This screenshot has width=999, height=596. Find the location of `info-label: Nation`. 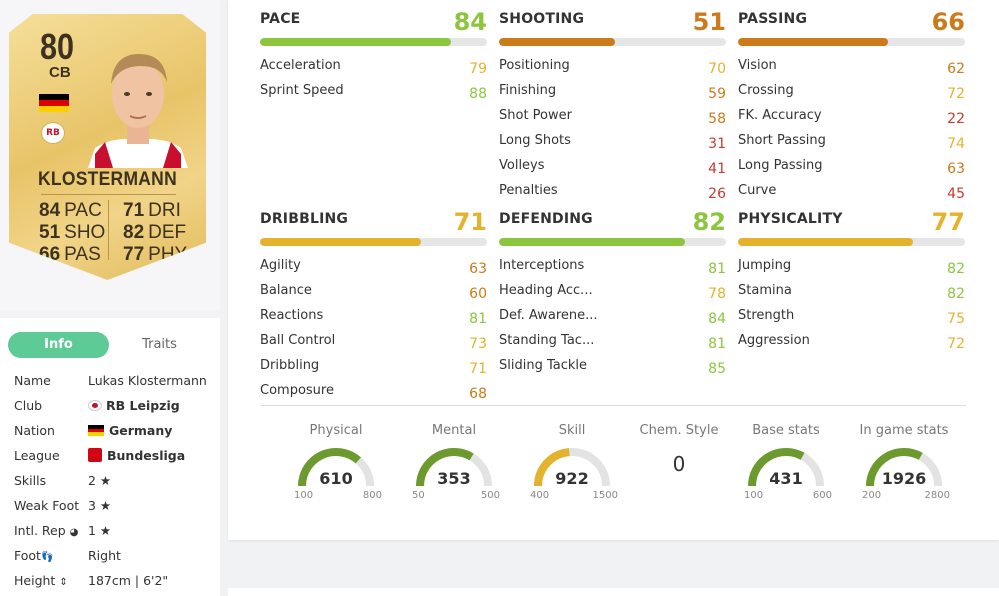

info-label: Nation is located at coordinates (34, 430).